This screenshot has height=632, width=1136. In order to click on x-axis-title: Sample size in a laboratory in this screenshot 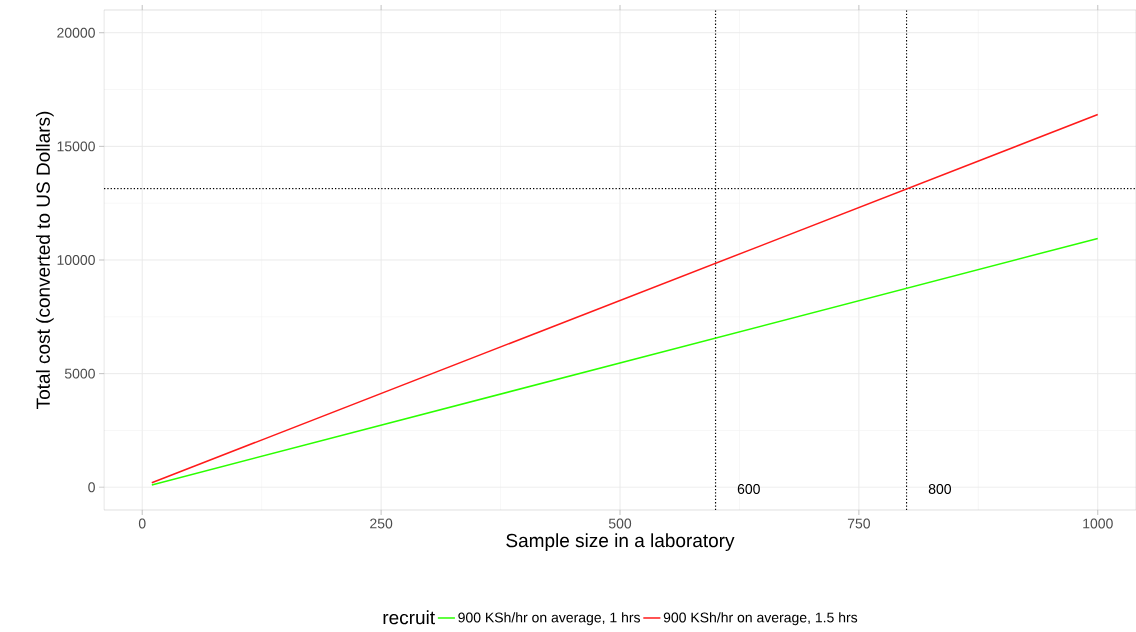, I will do `click(620, 542)`.